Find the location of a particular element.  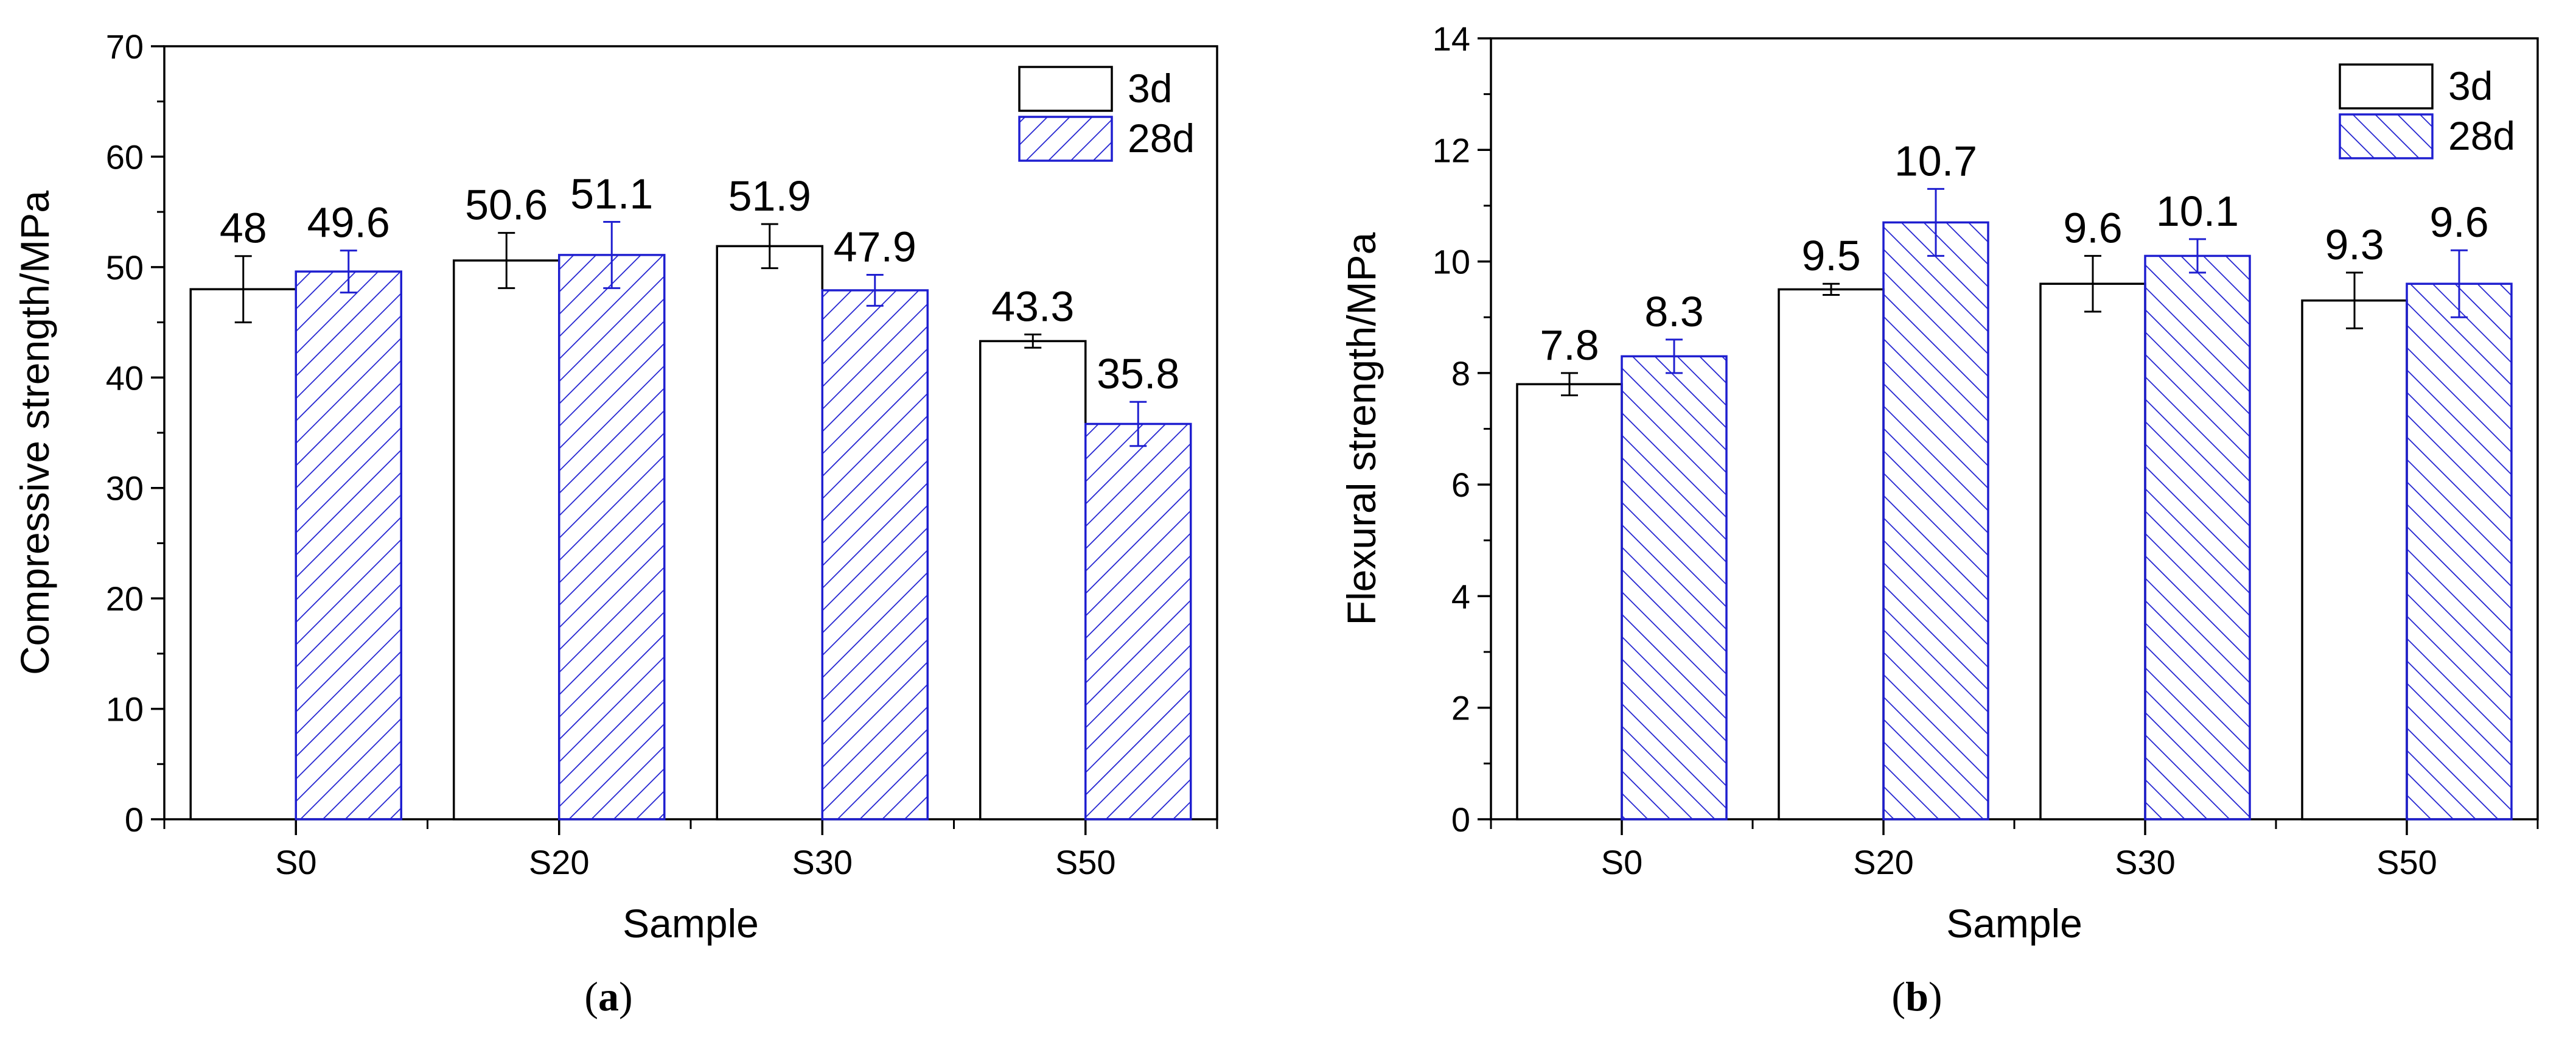

data-label: 48 is located at coordinates (243, 229).